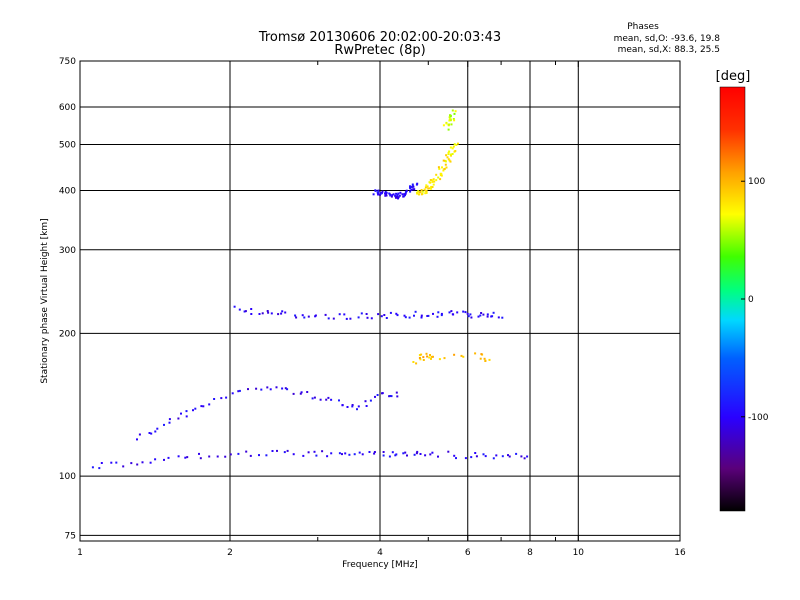  Describe the element at coordinates (437, 169) in the screenshot. I see `f2-x-trace-echoes-group` at that location.